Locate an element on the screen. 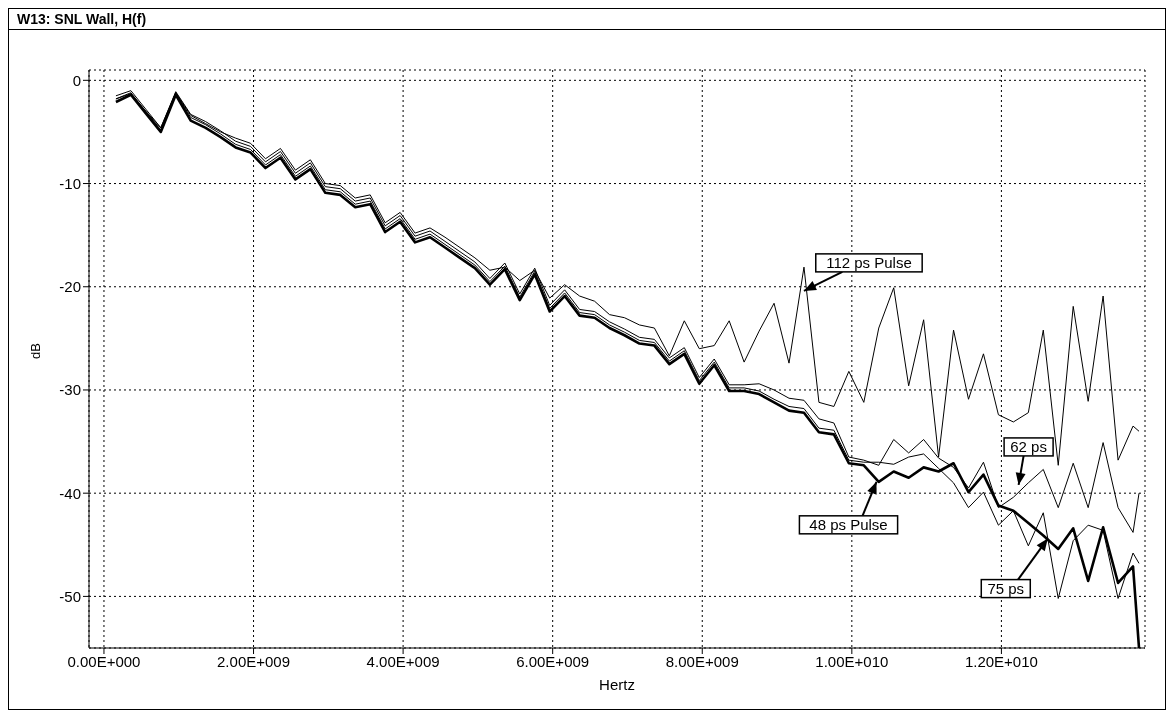 Image resolution: width=1172 pixels, height=718 pixels. annotation: 75 ps is located at coordinates (1006, 588).